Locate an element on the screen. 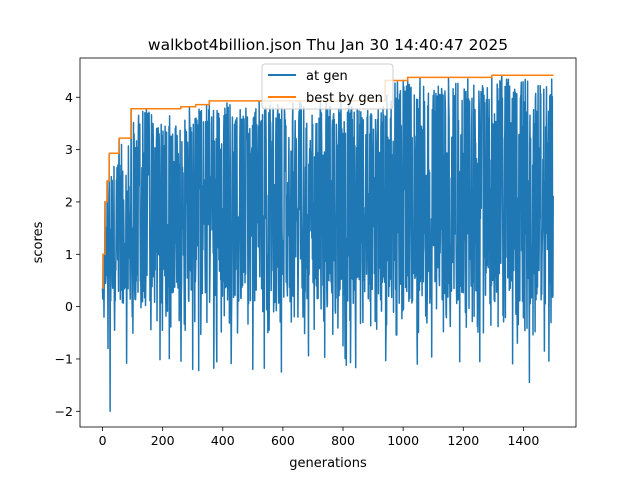  x-axis-ticks: 0 200 400 600 800 1000 1200 1400 is located at coordinates (319, 437).